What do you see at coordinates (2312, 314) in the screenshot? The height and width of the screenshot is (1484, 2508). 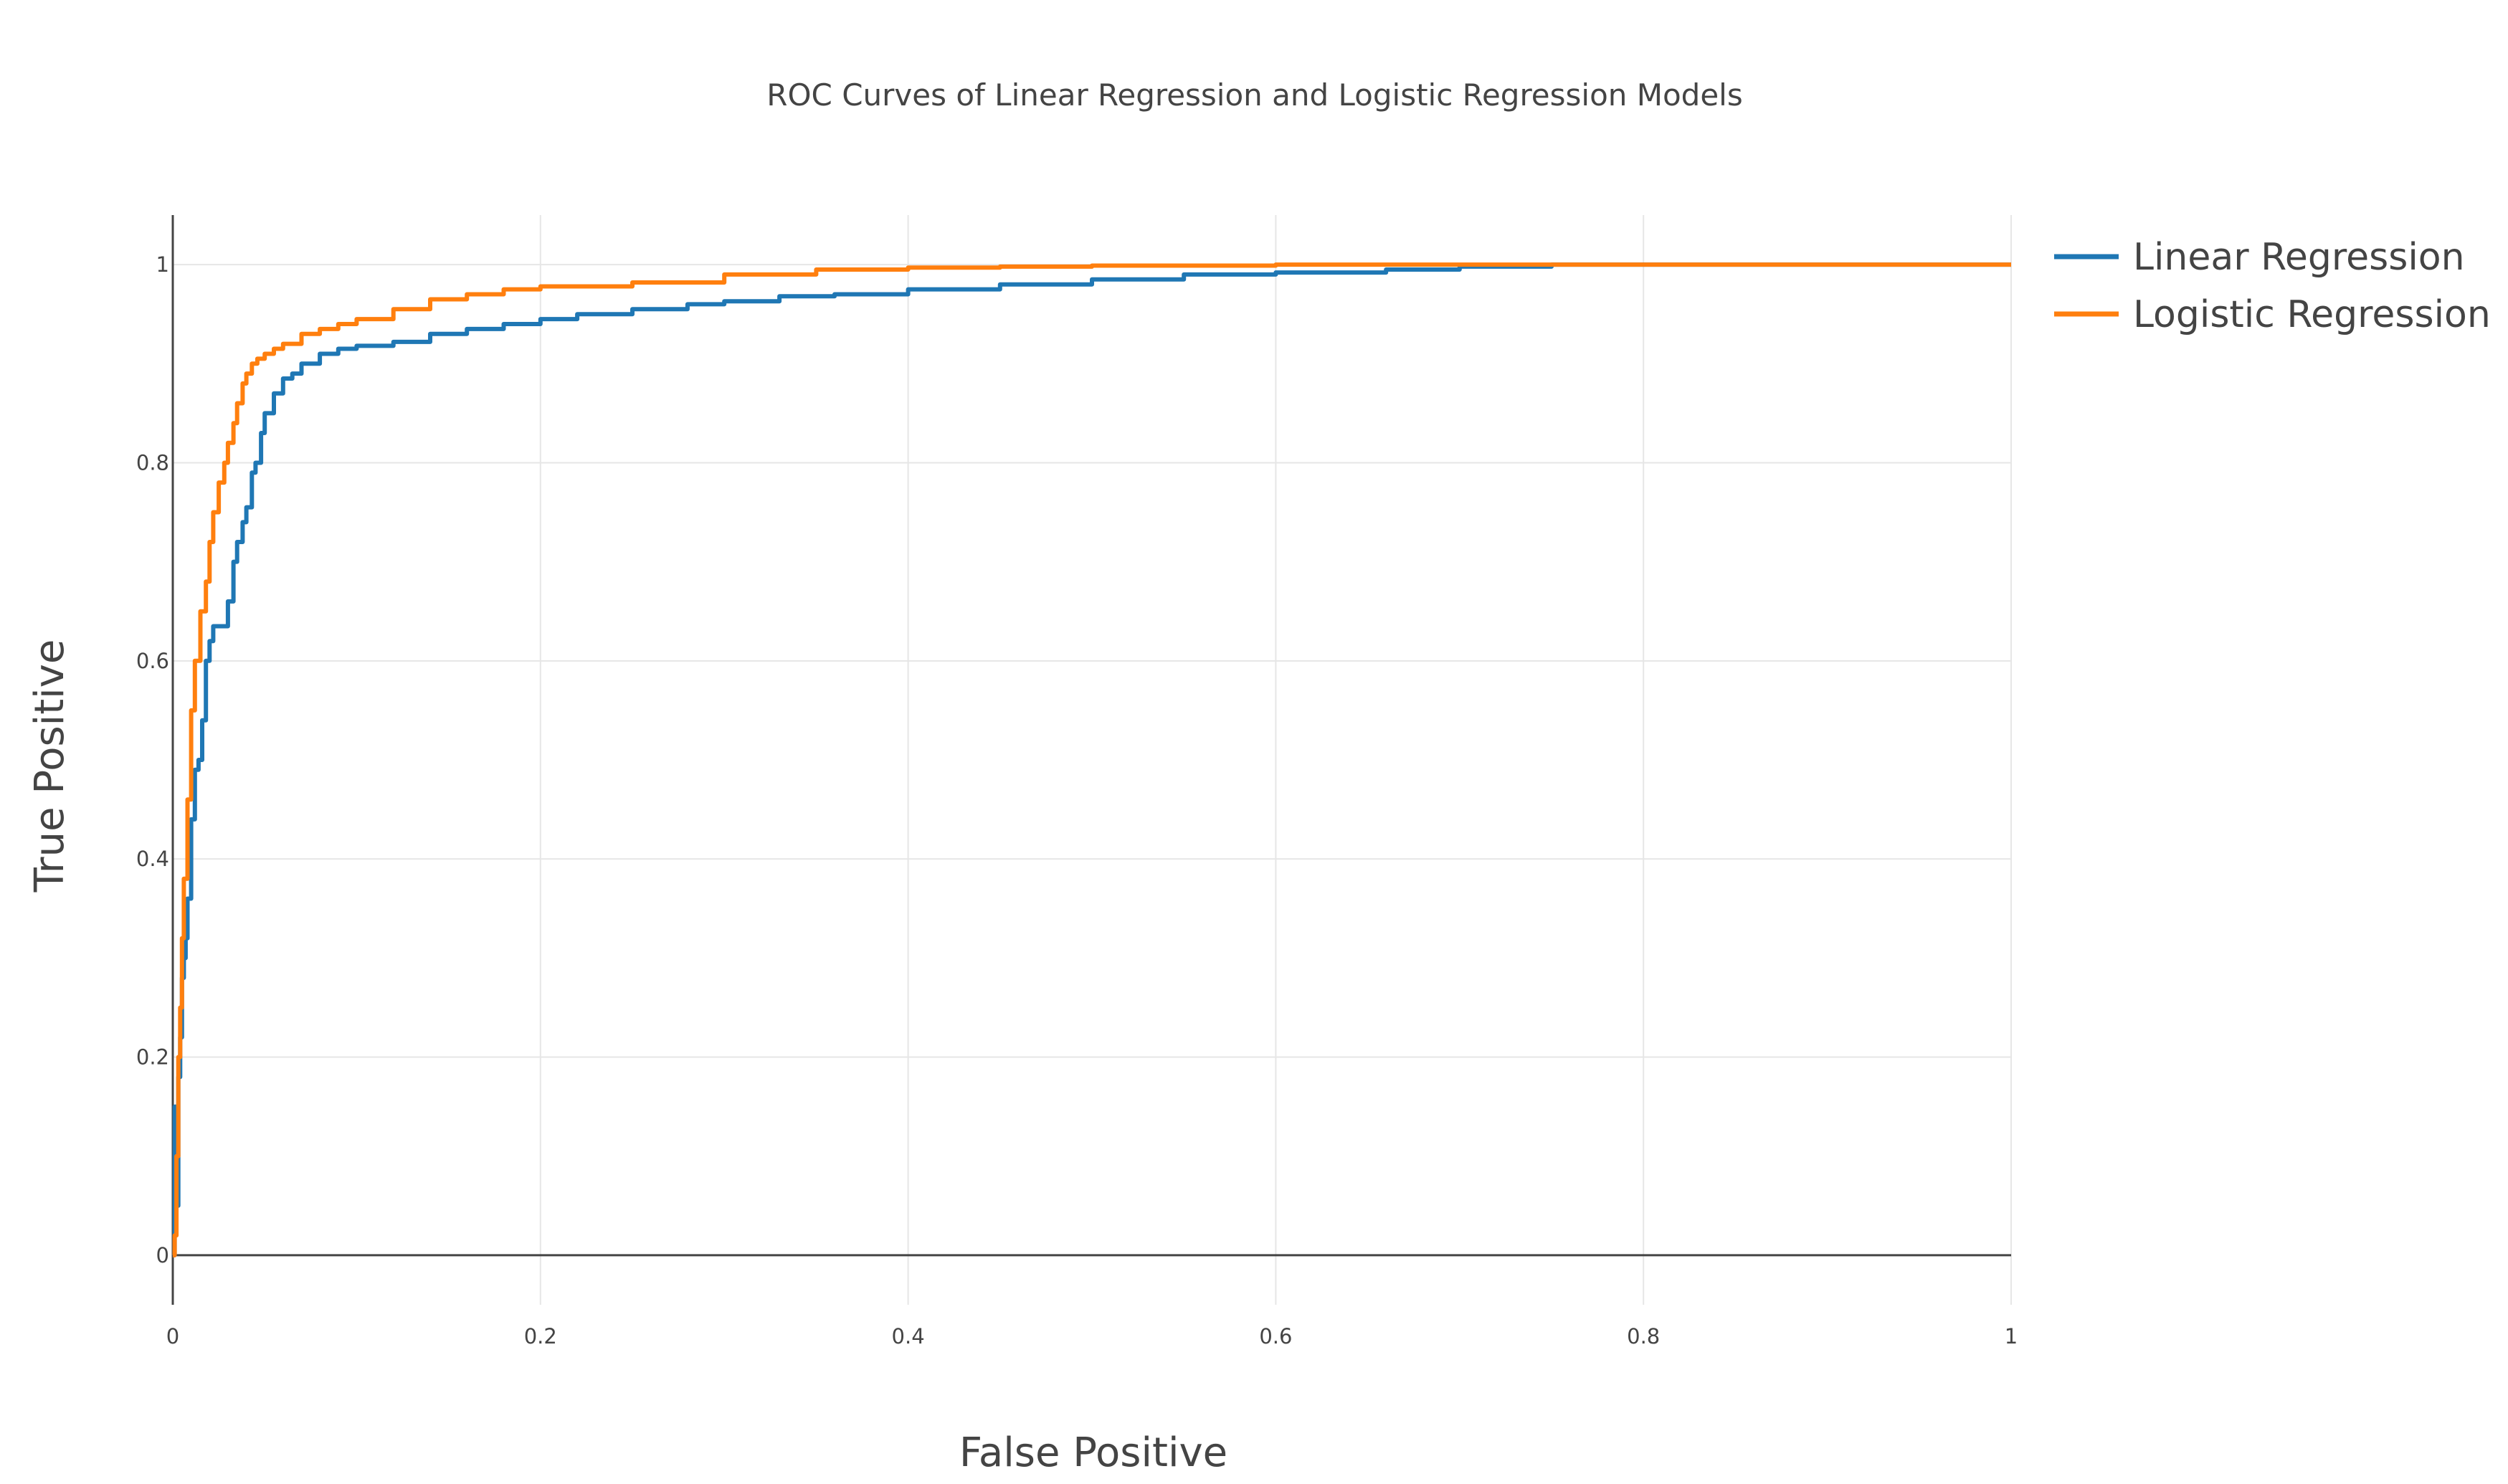 I see `legend-label: Logistic Regression` at bounding box center [2312, 314].